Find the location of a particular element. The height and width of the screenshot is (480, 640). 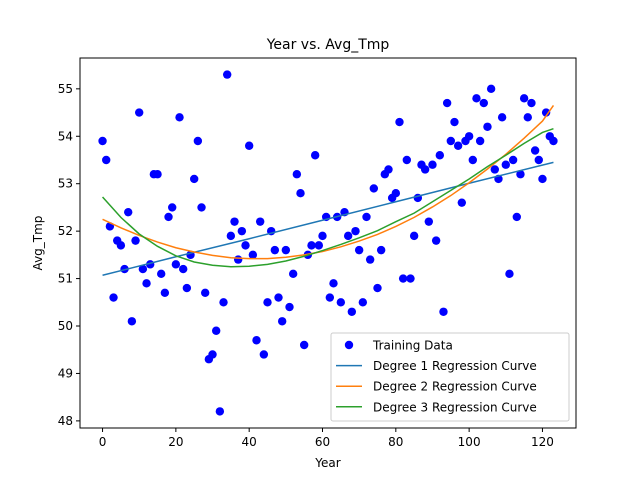

x-tick-label: 120 is located at coordinates (542, 442).